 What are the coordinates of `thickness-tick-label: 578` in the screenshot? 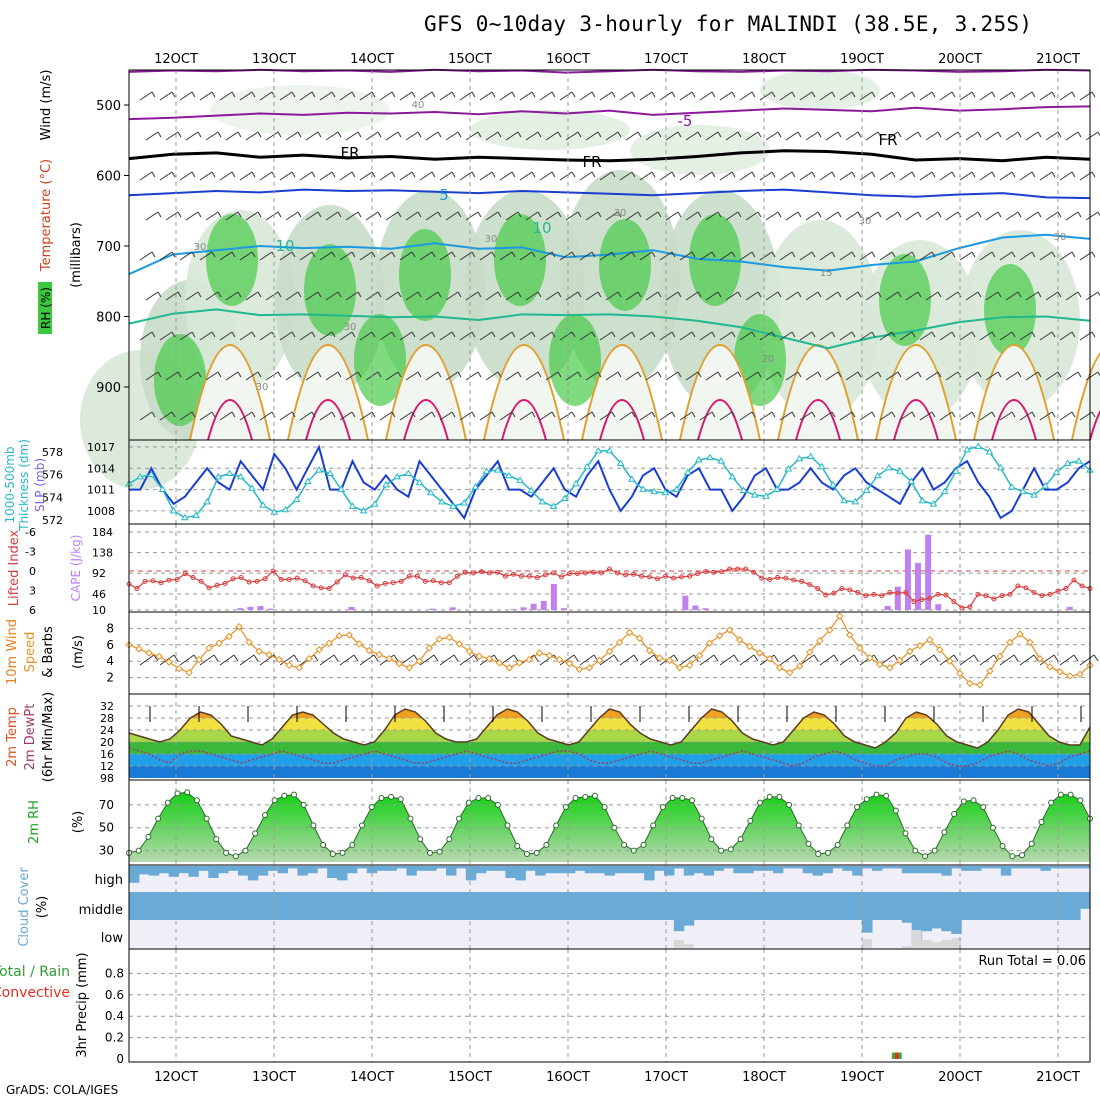 It's located at (52, 452).